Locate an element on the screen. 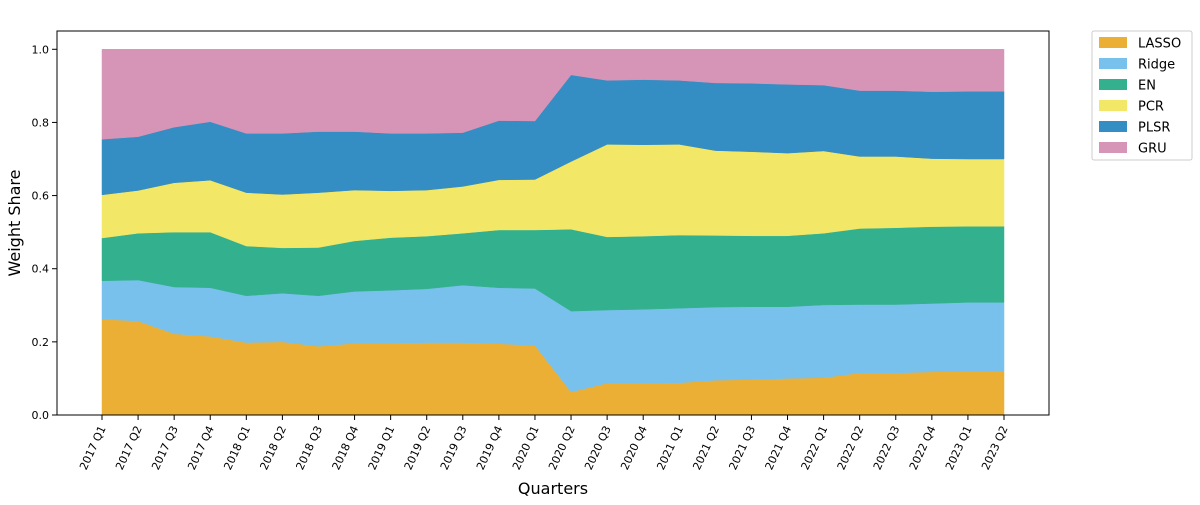 This screenshot has width=1200, height=505. legend-swatch-lasso is located at coordinates (1113, 42).